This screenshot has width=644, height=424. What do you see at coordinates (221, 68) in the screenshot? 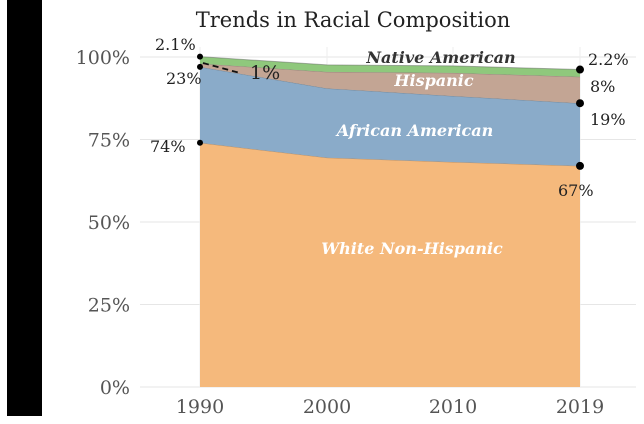
I see `hispanic-callout-line` at bounding box center [221, 68].